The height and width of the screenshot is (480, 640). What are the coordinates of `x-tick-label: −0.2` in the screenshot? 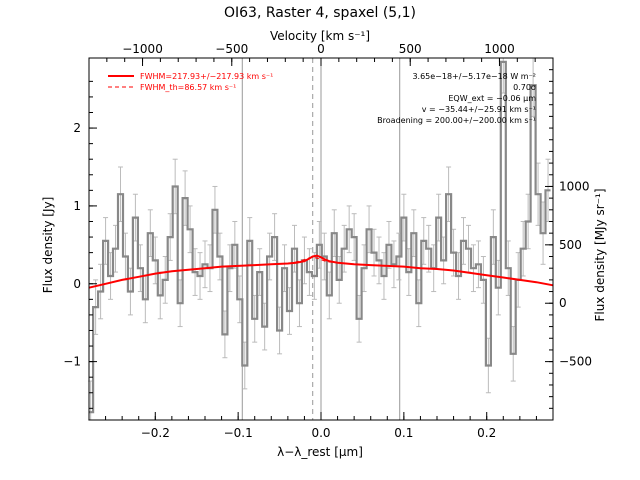 It's located at (155, 433).